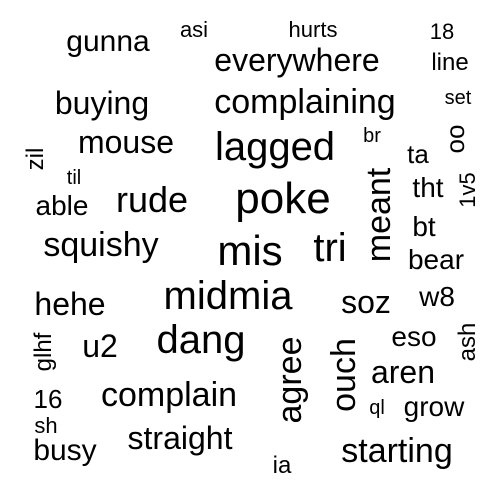 The image size is (500, 500). What do you see at coordinates (403, 372) in the screenshot?
I see `word-aren: aren` at bounding box center [403, 372].